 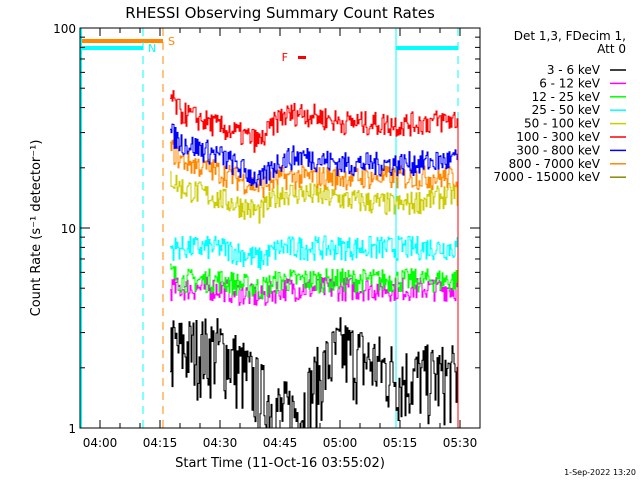 I want to click on y-tick-label: 1, so click(x=72, y=429).